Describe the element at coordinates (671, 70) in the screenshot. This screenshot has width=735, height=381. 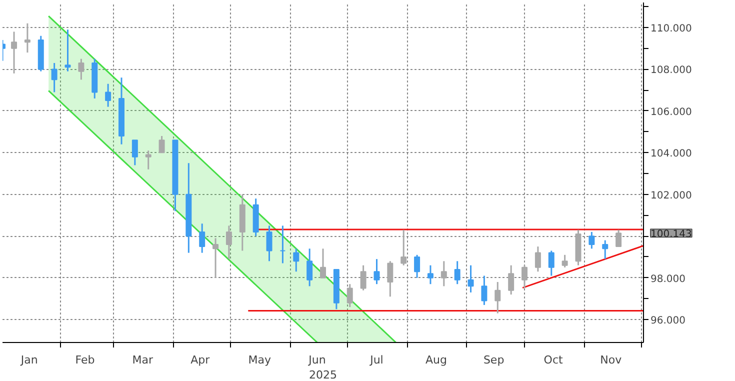
I see `y-tick-label: 108.000` at that location.